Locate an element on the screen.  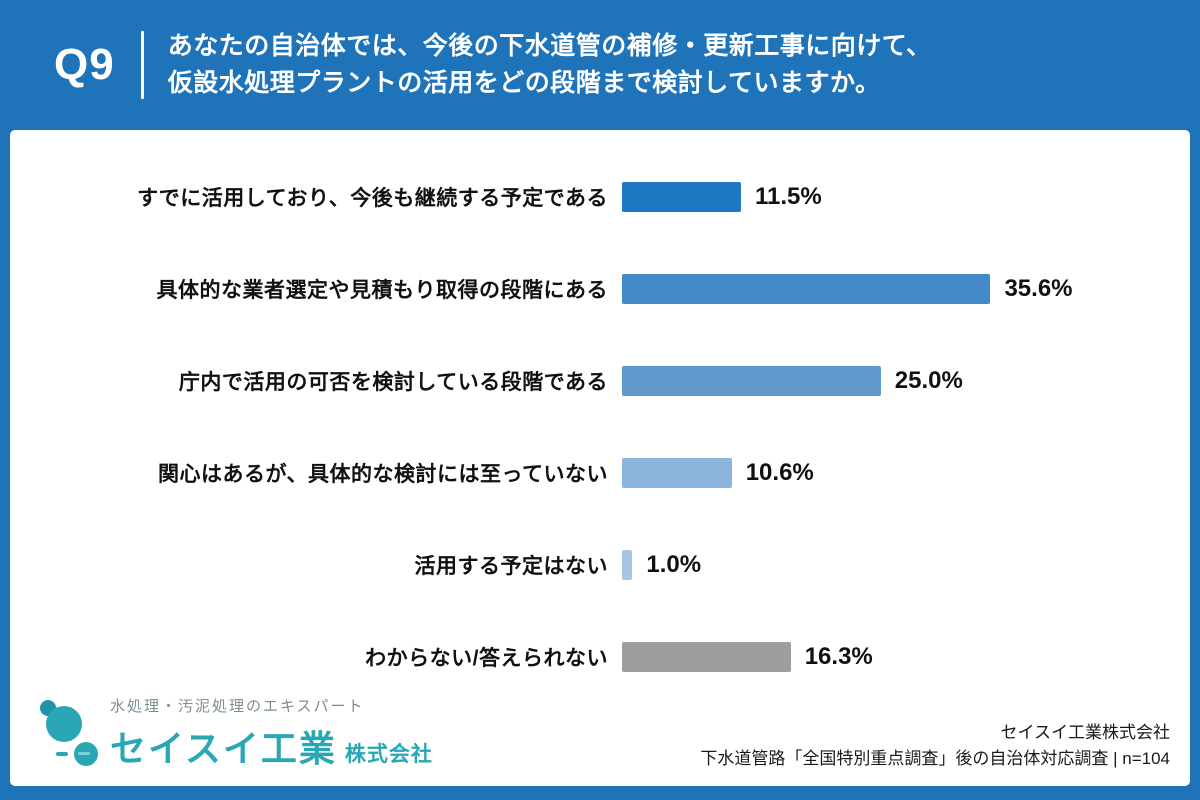
logo-company-name: セイスイ工業 is located at coordinates (223, 748).